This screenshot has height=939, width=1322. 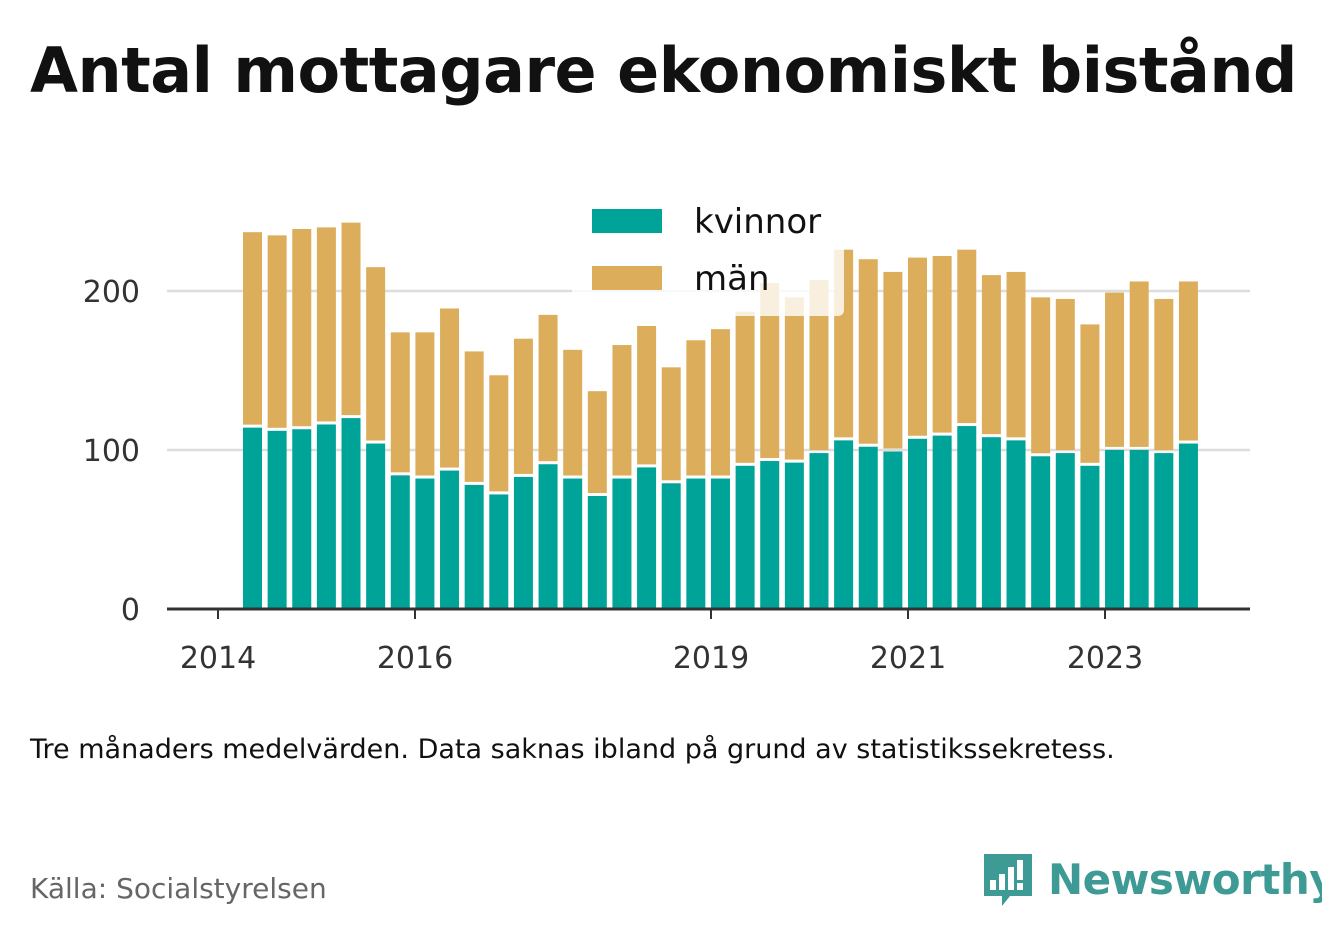 I want to click on x-tick-label: 2023, so click(x=1105, y=658).